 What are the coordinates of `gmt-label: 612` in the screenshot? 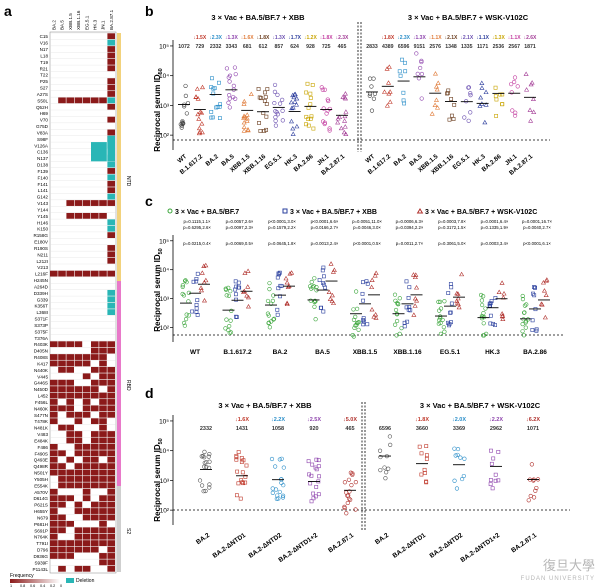 It's located at (263, 47).